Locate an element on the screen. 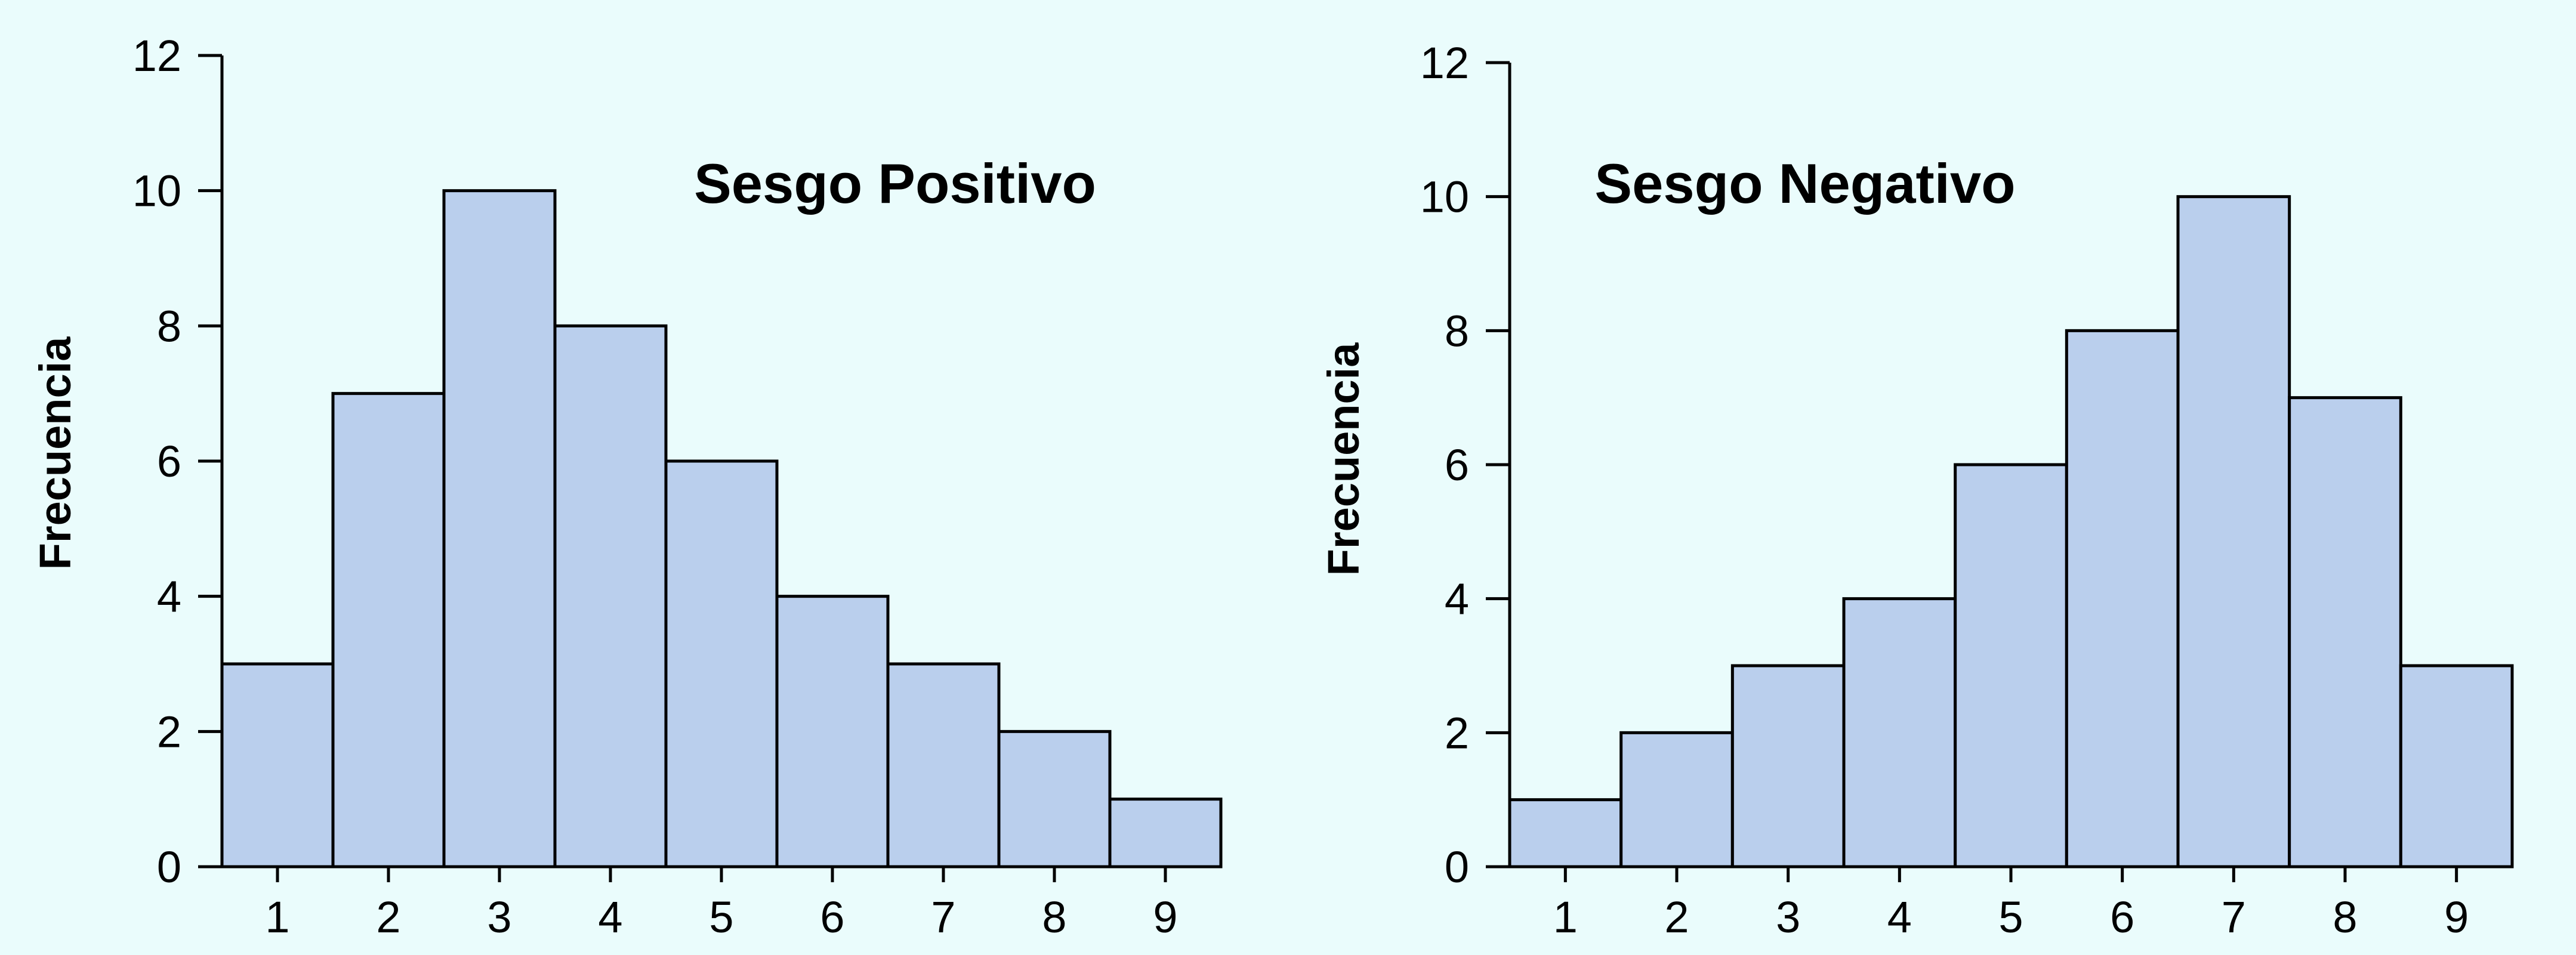 The width and height of the screenshot is (2576, 955). chart-title: Sesgo Negativo is located at coordinates (1805, 184).